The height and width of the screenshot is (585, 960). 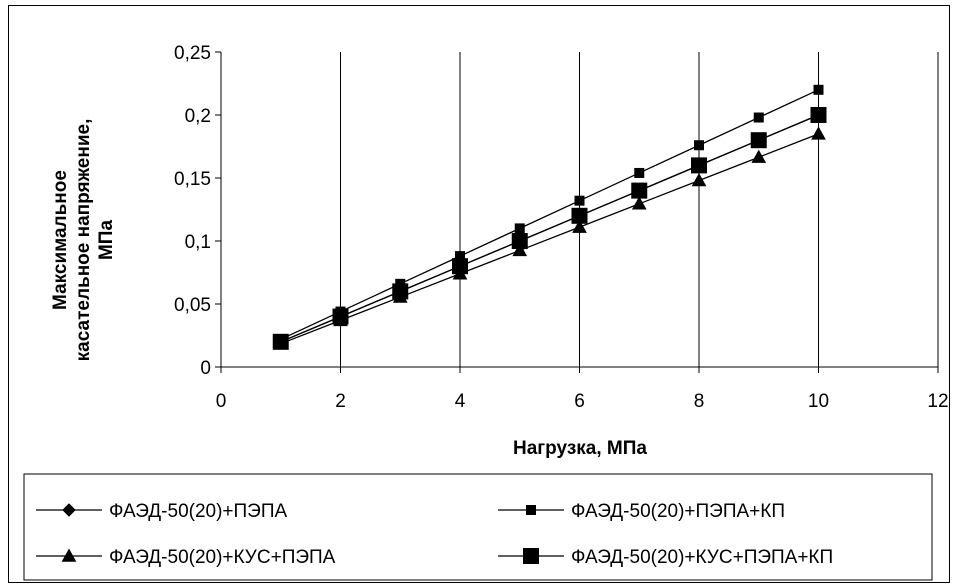 What do you see at coordinates (221, 401) in the screenshot?
I see `x-tick-label: 0` at bounding box center [221, 401].